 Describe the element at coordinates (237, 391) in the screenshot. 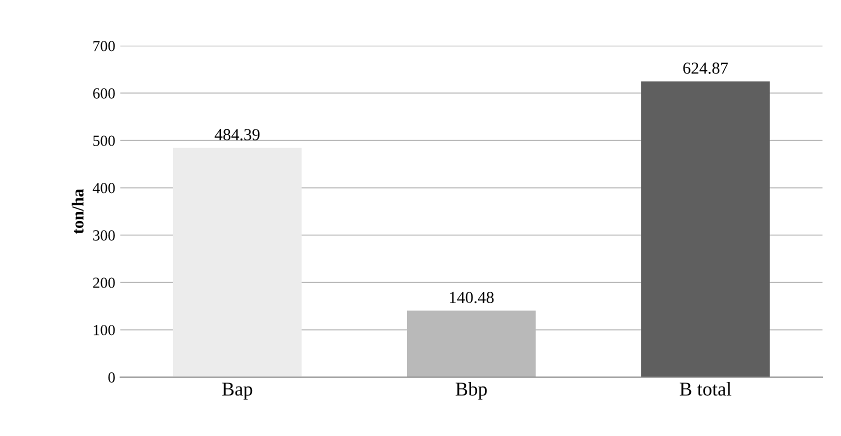

I see `x-tick-label: Bap` at that location.